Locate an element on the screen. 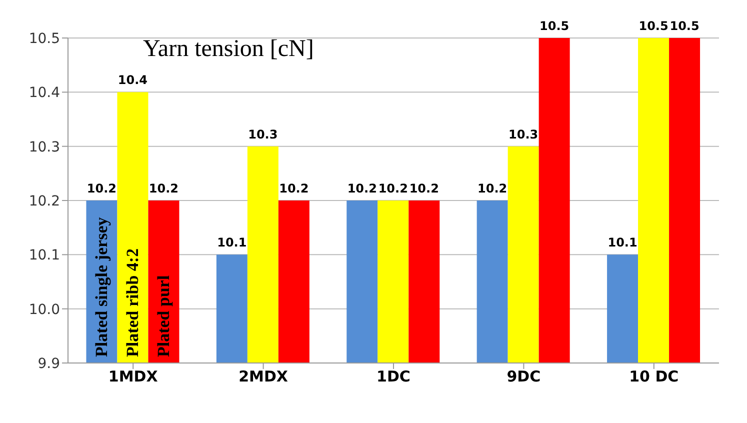 The height and width of the screenshot is (423, 747). x-tick-label: 1DC is located at coordinates (393, 377).